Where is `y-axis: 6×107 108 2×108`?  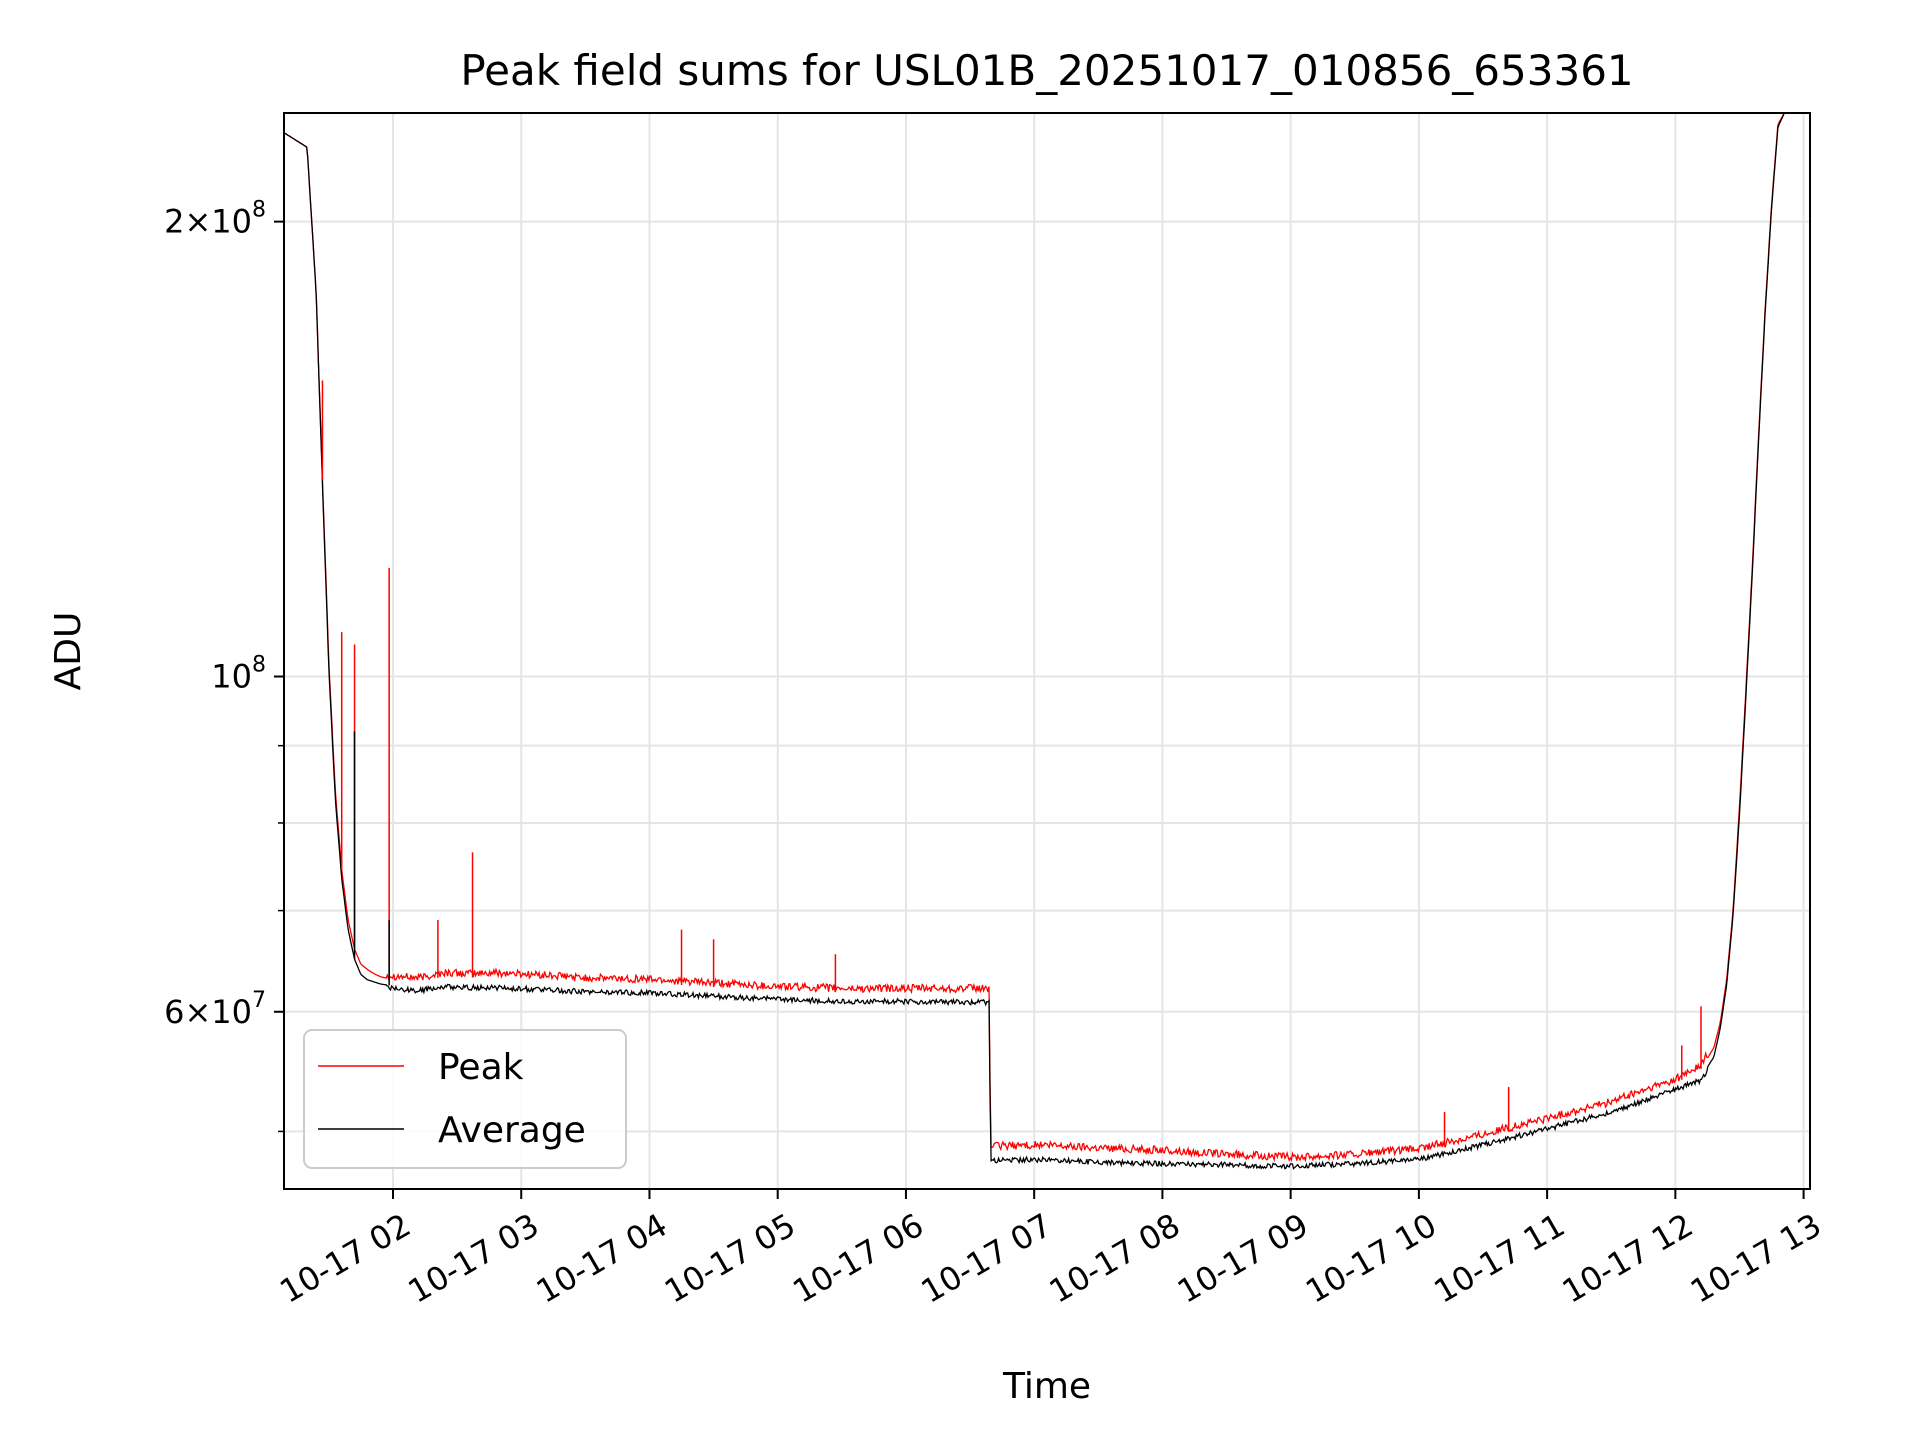 y-axis: 6×107 108 2×108 is located at coordinates (224, 665).